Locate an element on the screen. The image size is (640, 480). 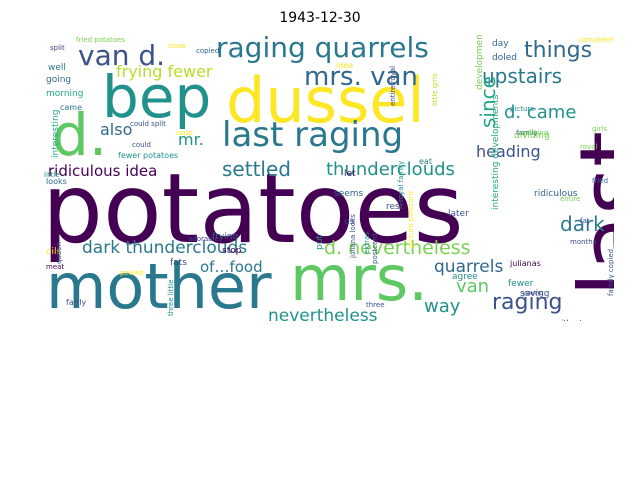
word-cloud-word: dividing is located at coordinates (532, 136).